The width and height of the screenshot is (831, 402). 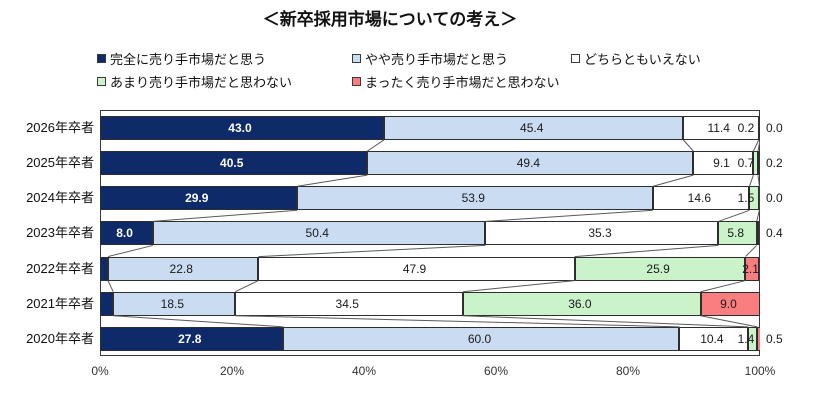 I want to click on bar-value-label-r6-s3: 1.4, so click(x=746, y=338).